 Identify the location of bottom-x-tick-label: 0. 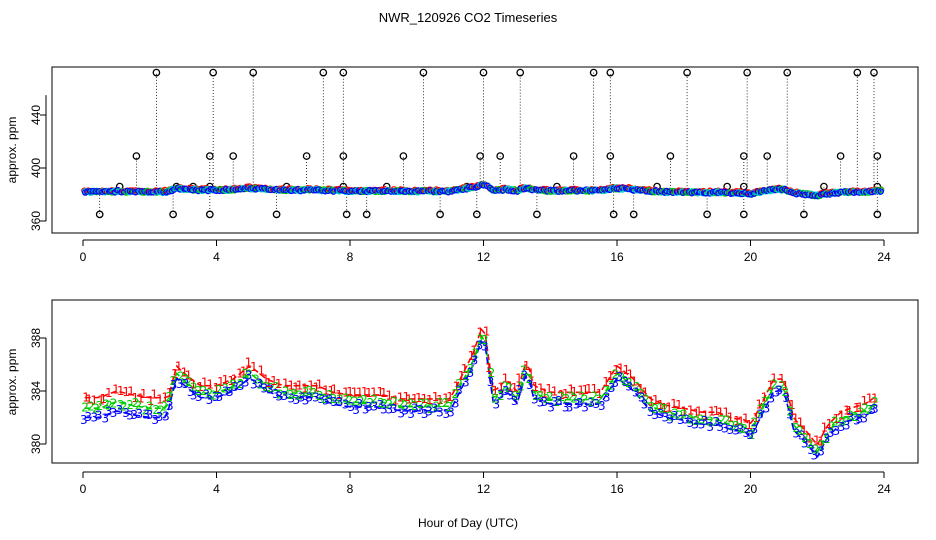
(83, 489).